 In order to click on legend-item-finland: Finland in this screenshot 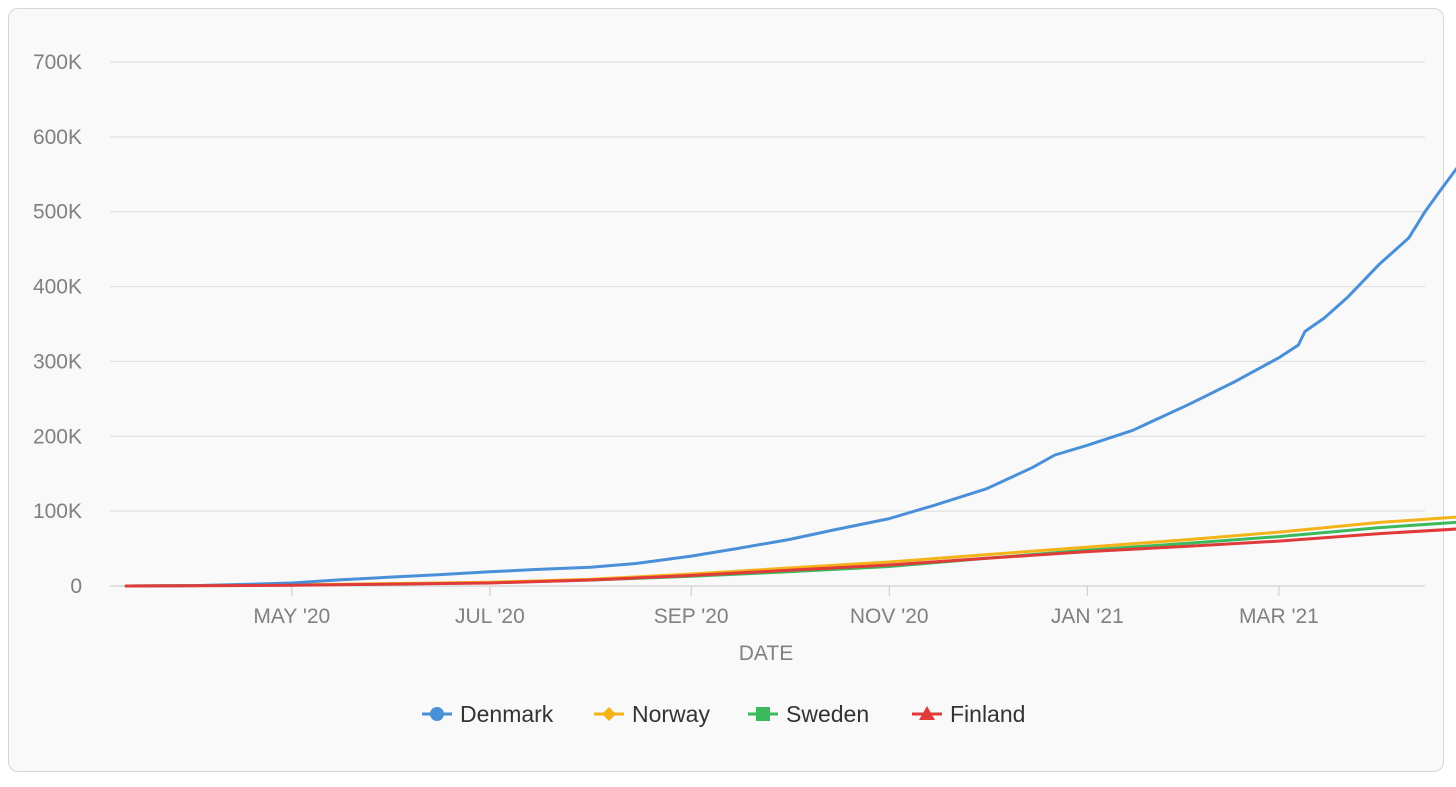, I will do `click(968, 714)`.